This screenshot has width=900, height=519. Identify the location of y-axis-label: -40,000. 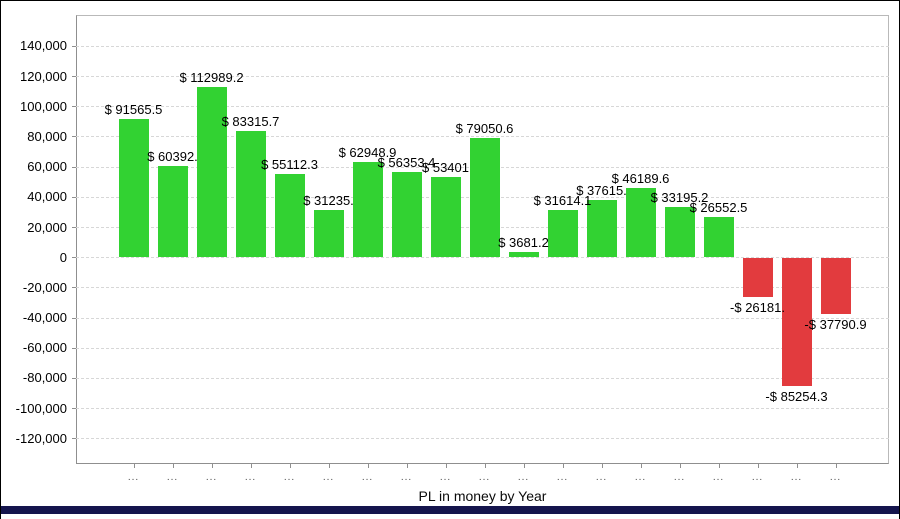
(44, 318).